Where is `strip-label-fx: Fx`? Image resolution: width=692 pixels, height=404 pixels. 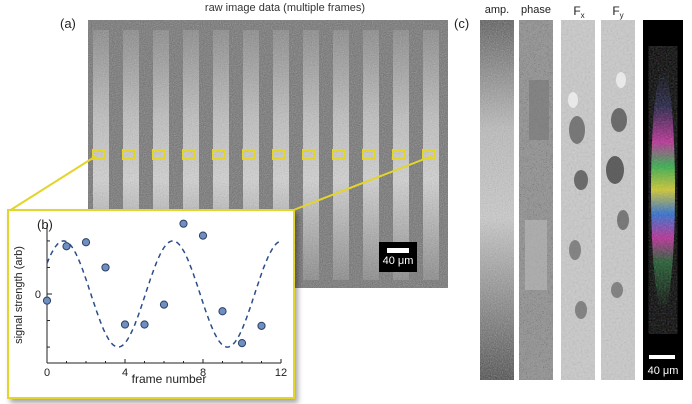 strip-label-fx: Fx is located at coordinates (579, 12).